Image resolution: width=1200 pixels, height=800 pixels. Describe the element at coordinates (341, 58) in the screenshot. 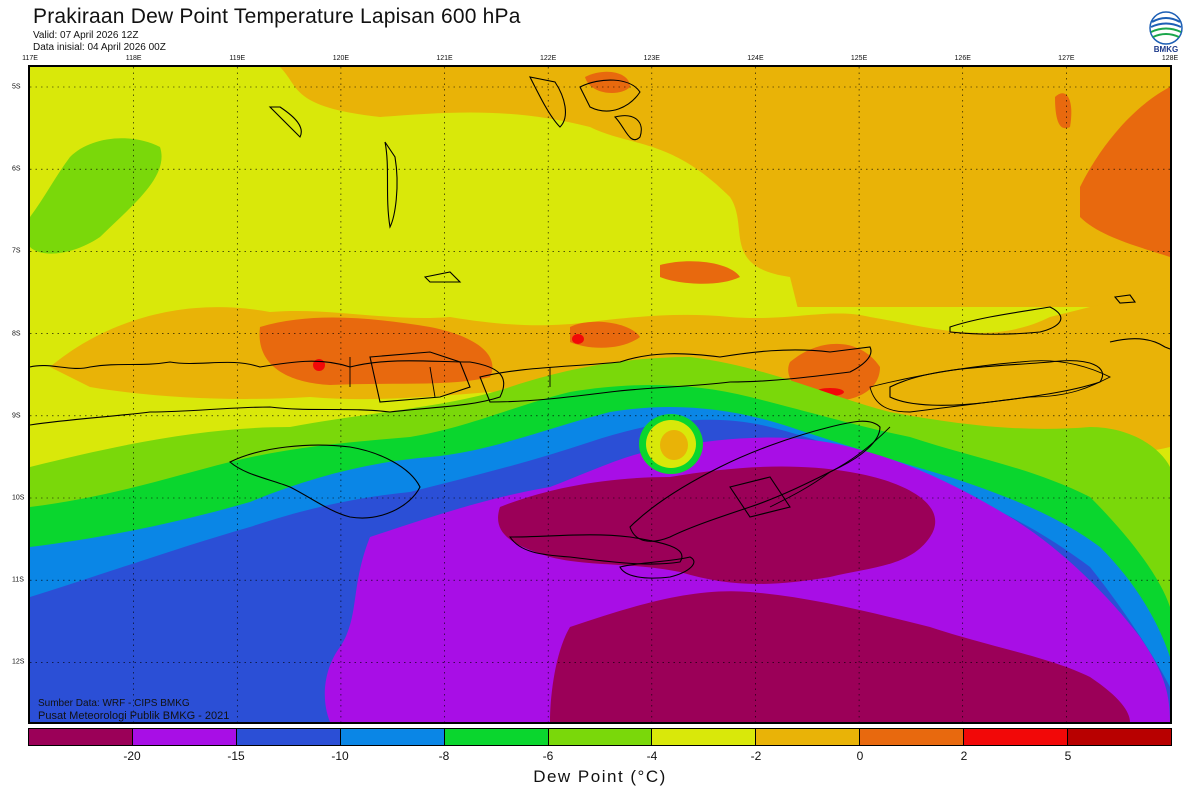

I see `lon-label: 120E` at that location.